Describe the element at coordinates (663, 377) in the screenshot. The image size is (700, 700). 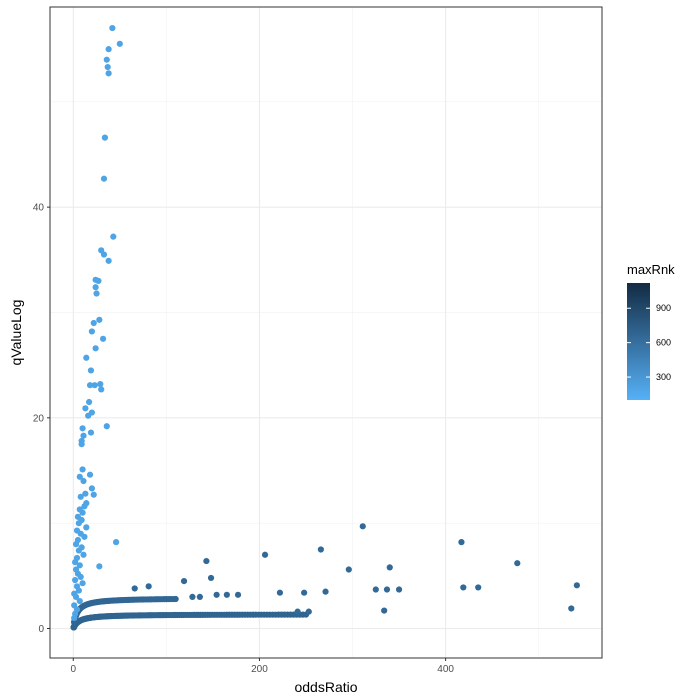
I see `legend-tick-label: 300` at that location.